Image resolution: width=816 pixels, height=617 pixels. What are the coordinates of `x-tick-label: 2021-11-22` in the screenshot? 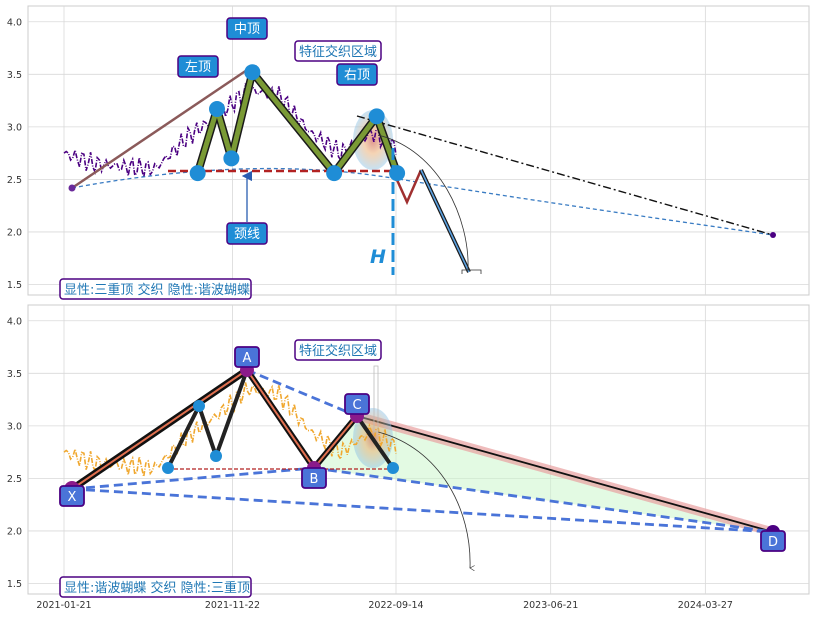 It's located at (232, 605).